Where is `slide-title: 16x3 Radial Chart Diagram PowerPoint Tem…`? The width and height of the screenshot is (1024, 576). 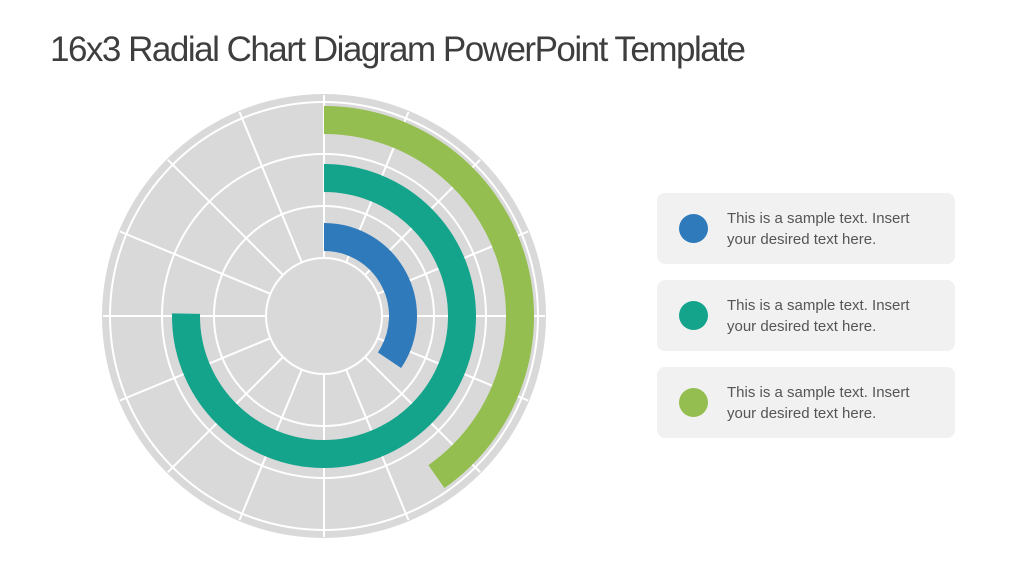
slide-title: 16x3 Radial Chart Diagram PowerPoint Tem… is located at coordinates (398, 49).